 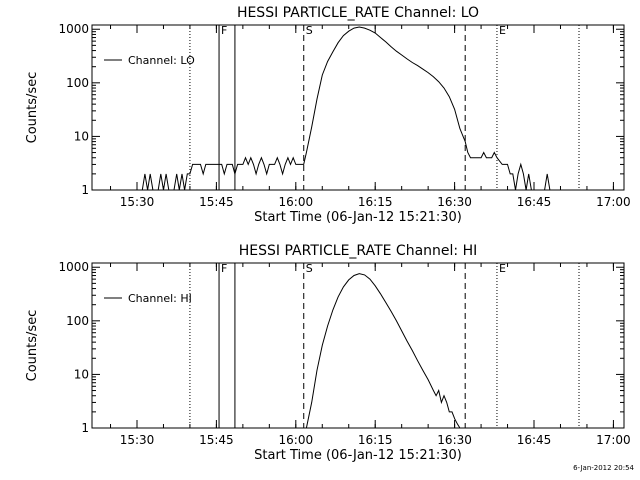 What do you see at coordinates (161, 60) in the screenshot?
I see `legend-label: Channel: LO` at bounding box center [161, 60].